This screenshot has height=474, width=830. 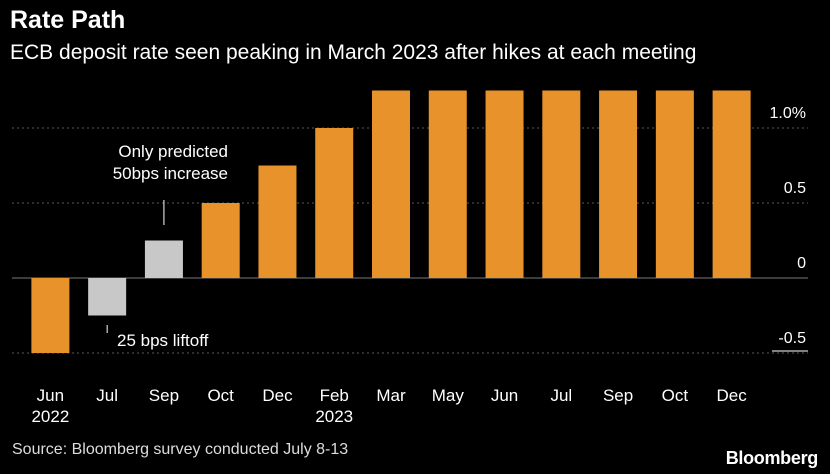 I want to click on x-tick-label: May, so click(x=448, y=395).